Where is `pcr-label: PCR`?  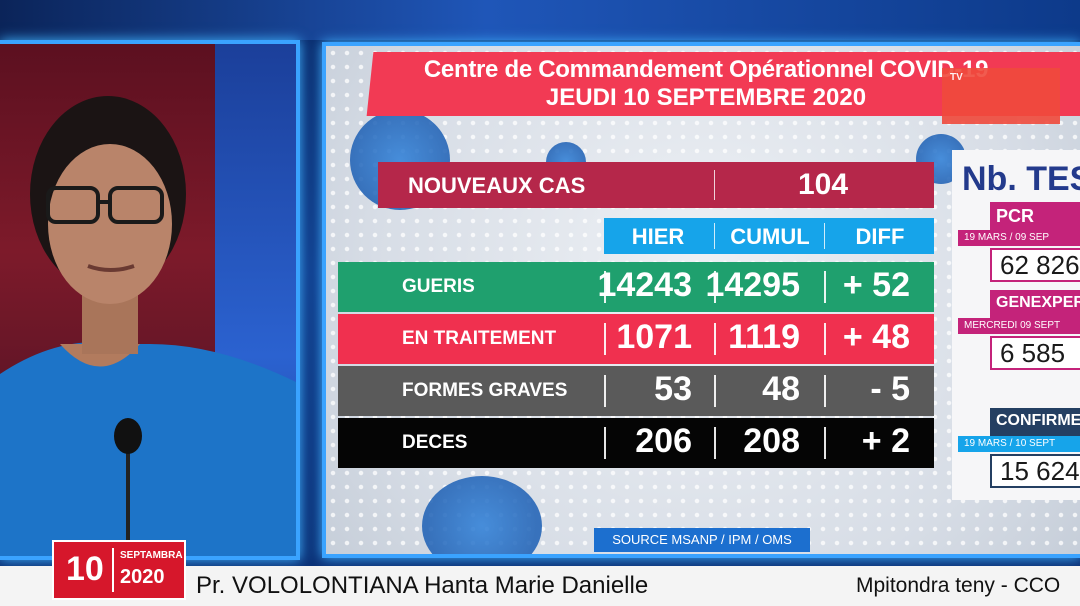 pcr-label: PCR is located at coordinates (1035, 217).